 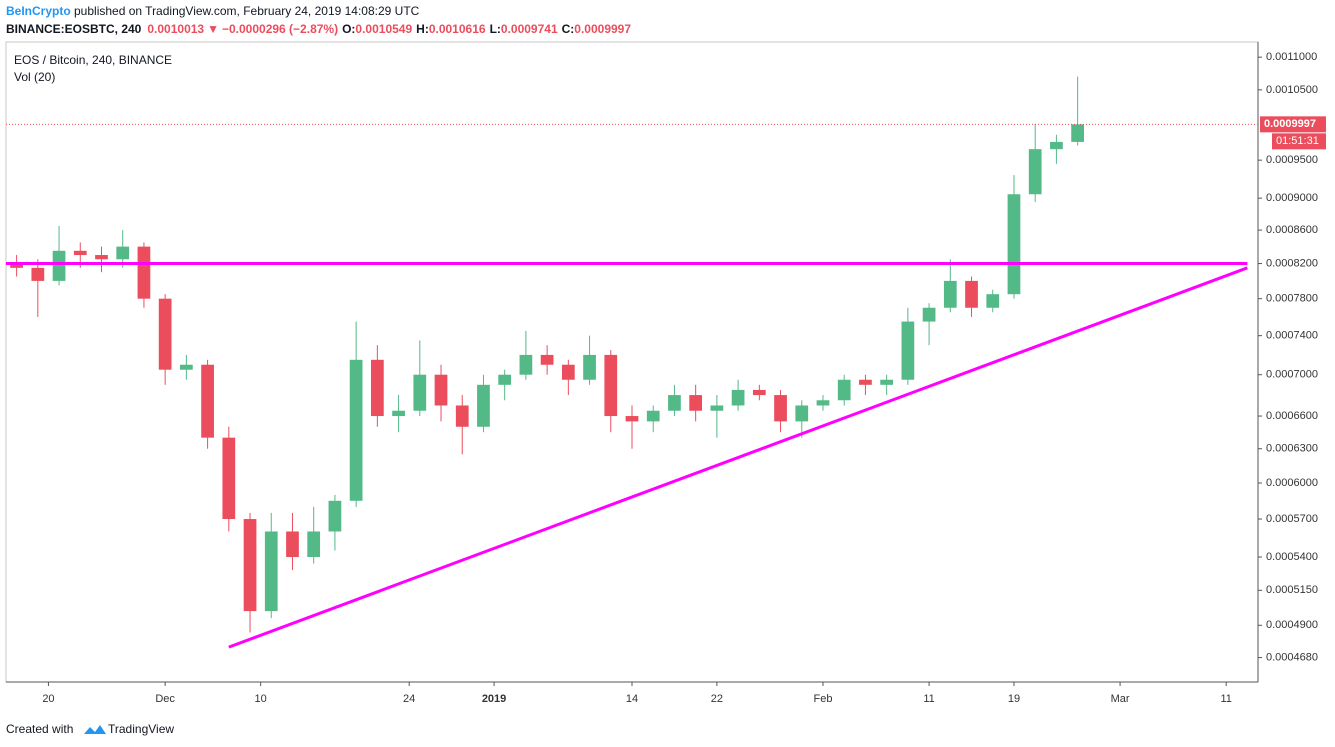 What do you see at coordinates (165, 699) in the screenshot?
I see `x-tick-label: Dec` at bounding box center [165, 699].